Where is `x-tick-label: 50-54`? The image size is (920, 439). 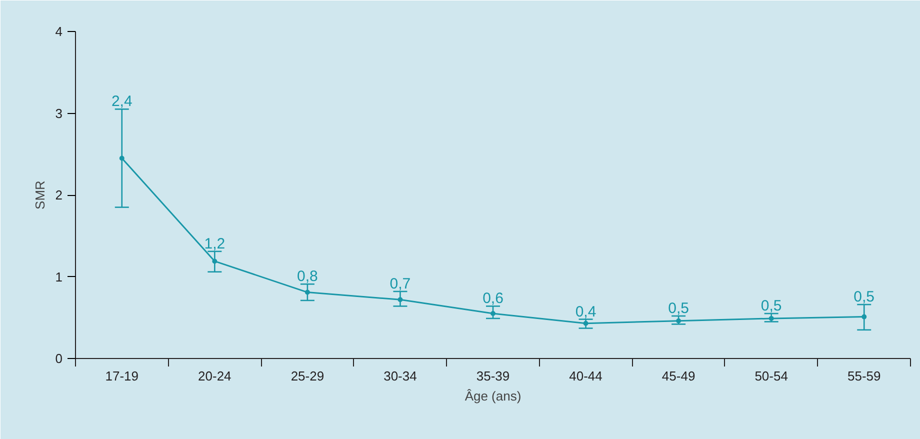
x-tick-label: 50-54 is located at coordinates (771, 376).